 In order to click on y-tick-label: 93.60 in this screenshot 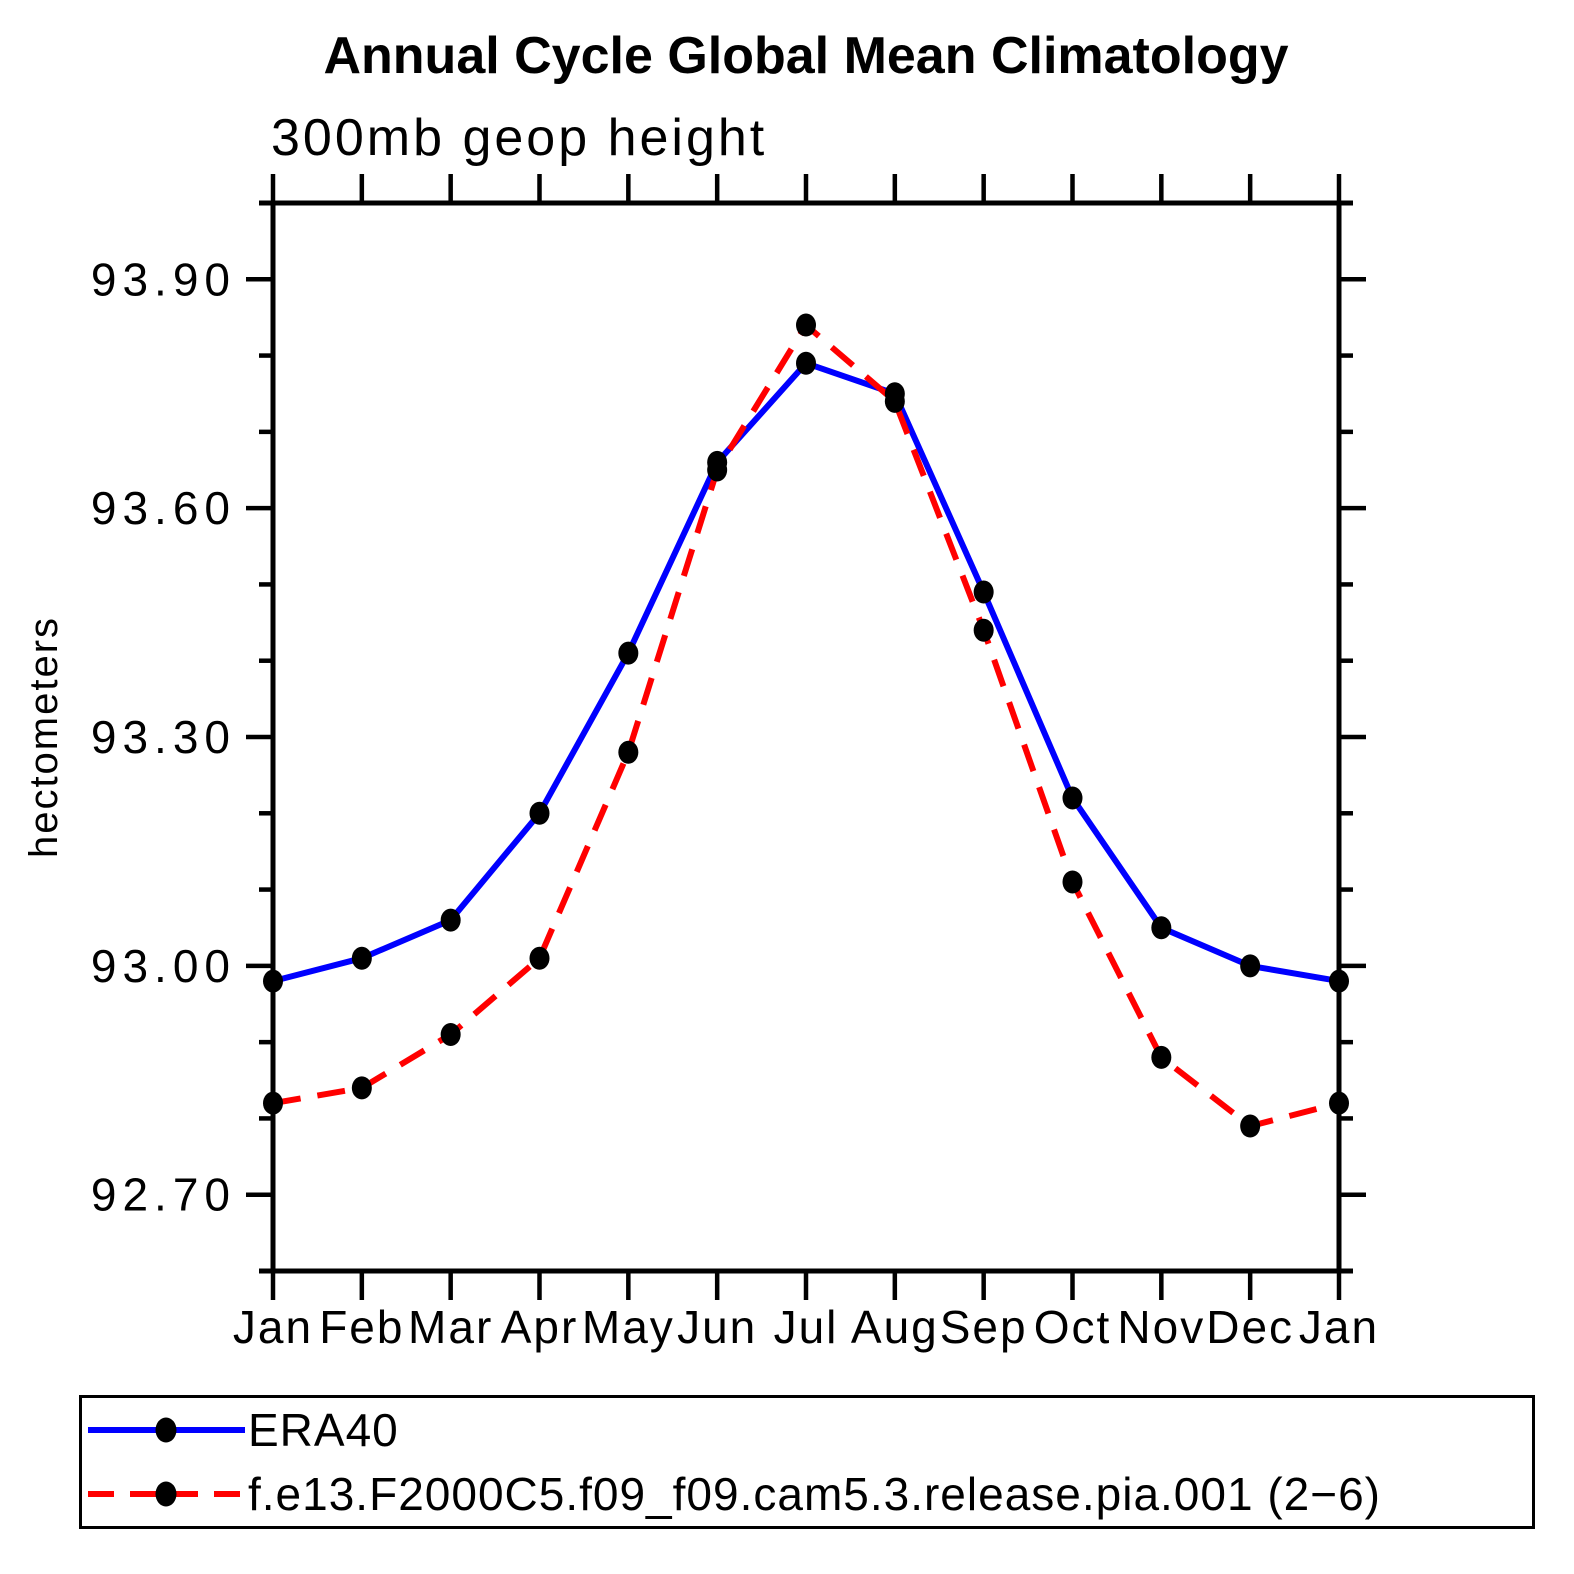, I will do `click(163, 508)`.